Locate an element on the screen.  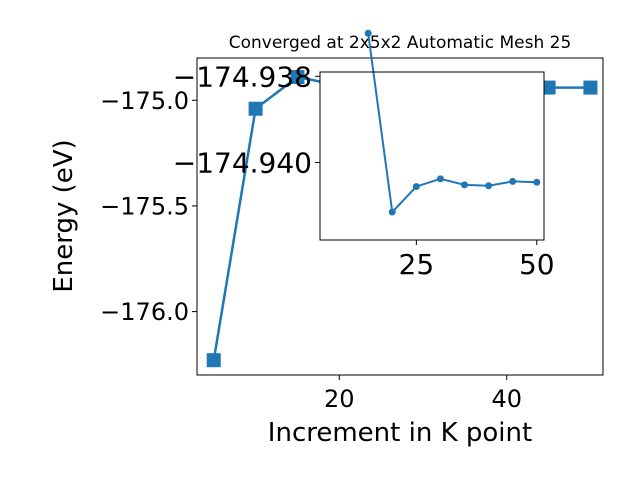
inset-background is located at coordinates (432, 156).